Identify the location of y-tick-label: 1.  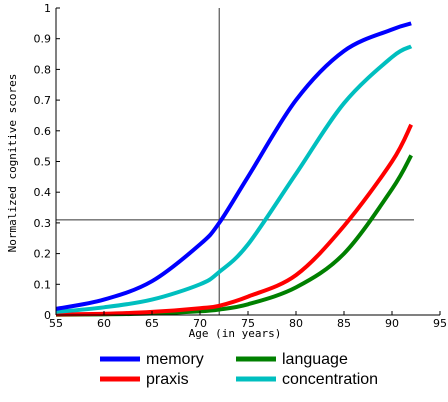
(47, 8).